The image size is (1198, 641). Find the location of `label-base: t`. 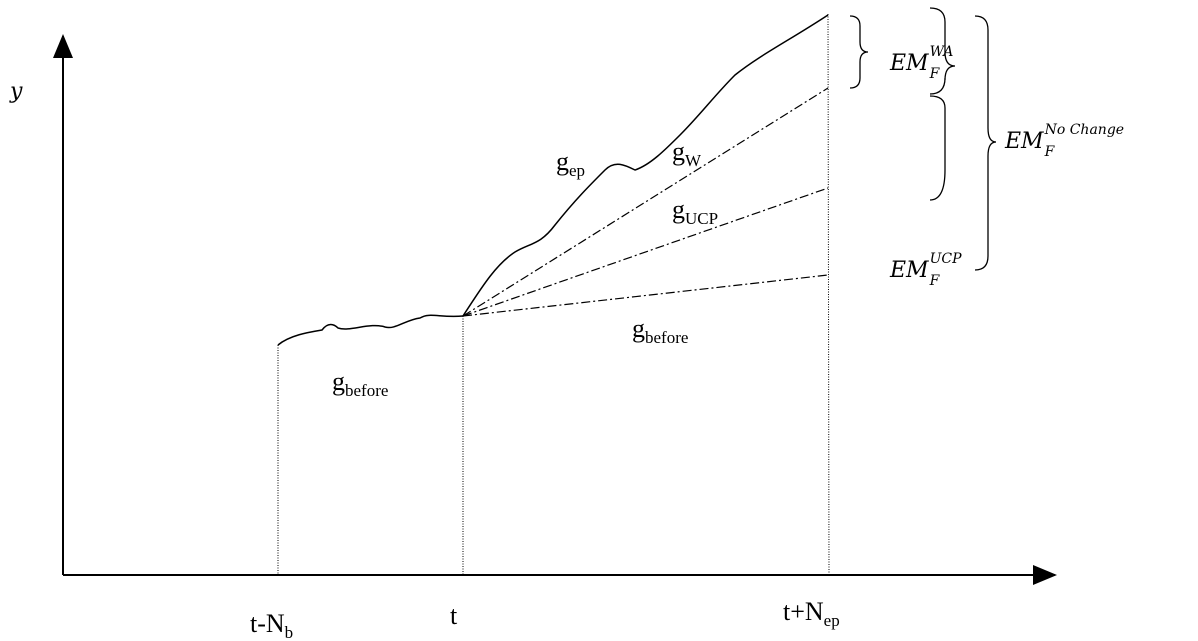

label-base: t is located at coordinates (454, 615).